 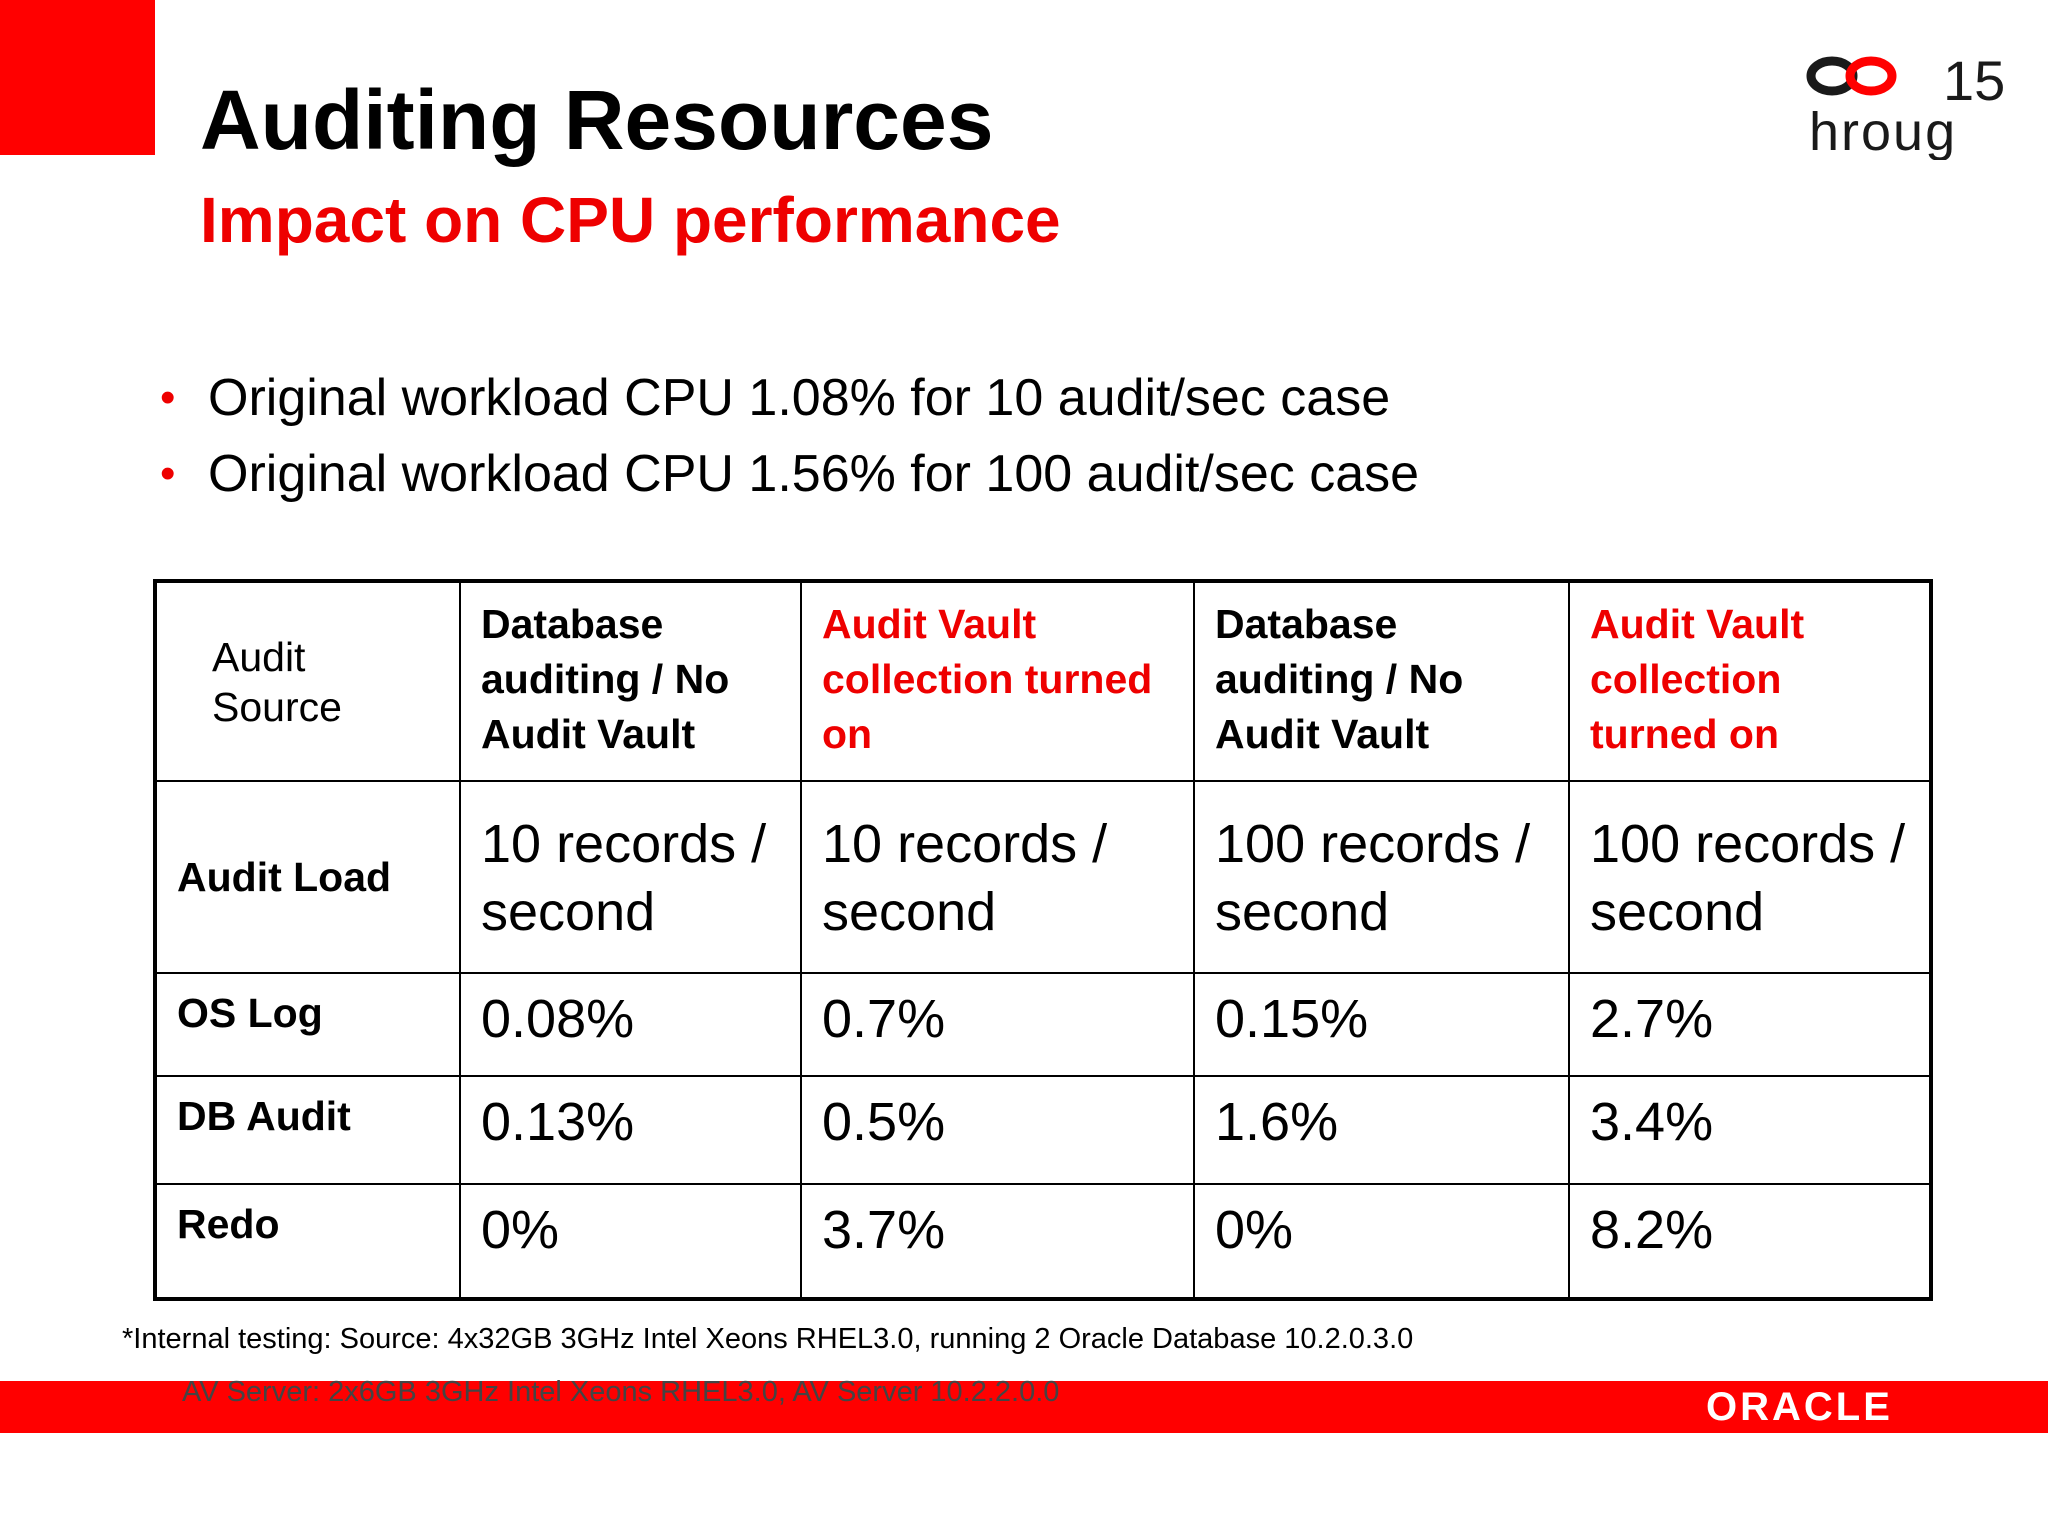 I want to click on audit-source-header: Audit Source, so click(x=307, y=681).